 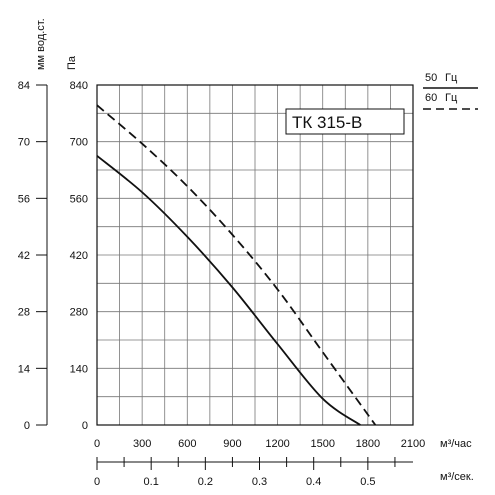 What do you see at coordinates (313, 482) in the screenshot?
I see `x2-tick-label: 0.4` at bounding box center [313, 482].